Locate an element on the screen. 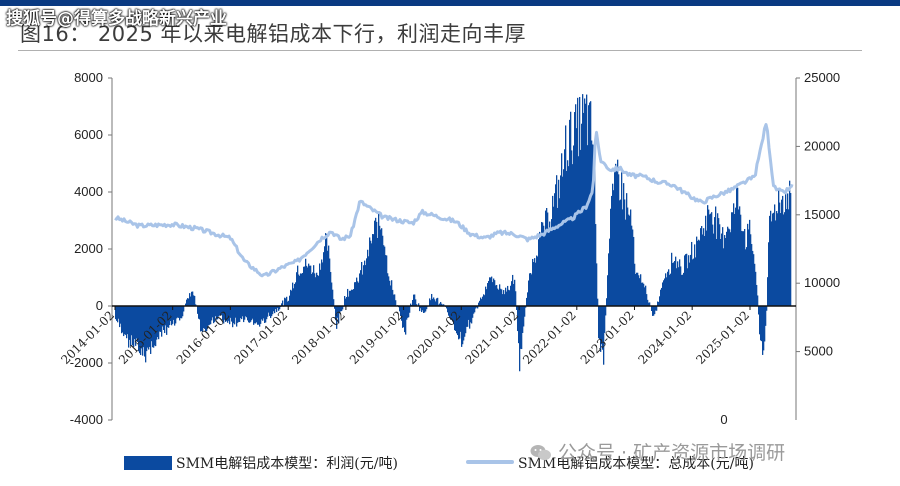 The height and width of the screenshot is (486, 900). left-tick-label: 6000 is located at coordinates (88, 134).